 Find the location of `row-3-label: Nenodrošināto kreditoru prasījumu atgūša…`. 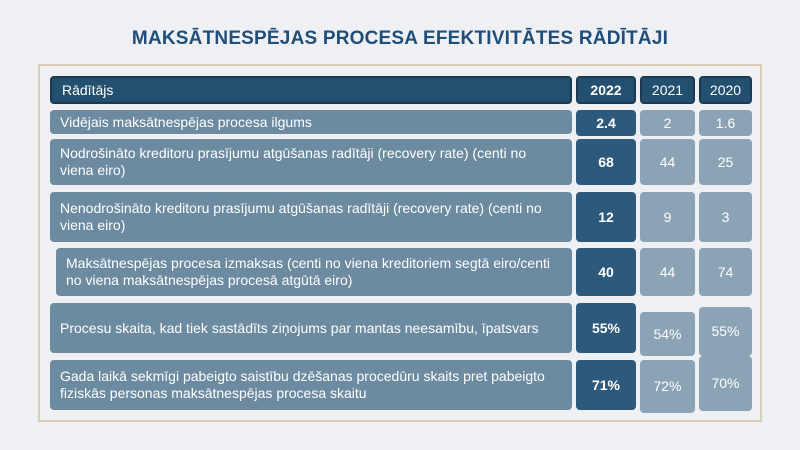

row-3-label: Nenodrošināto kreditoru prasījumu atgūša… is located at coordinates (311, 217).